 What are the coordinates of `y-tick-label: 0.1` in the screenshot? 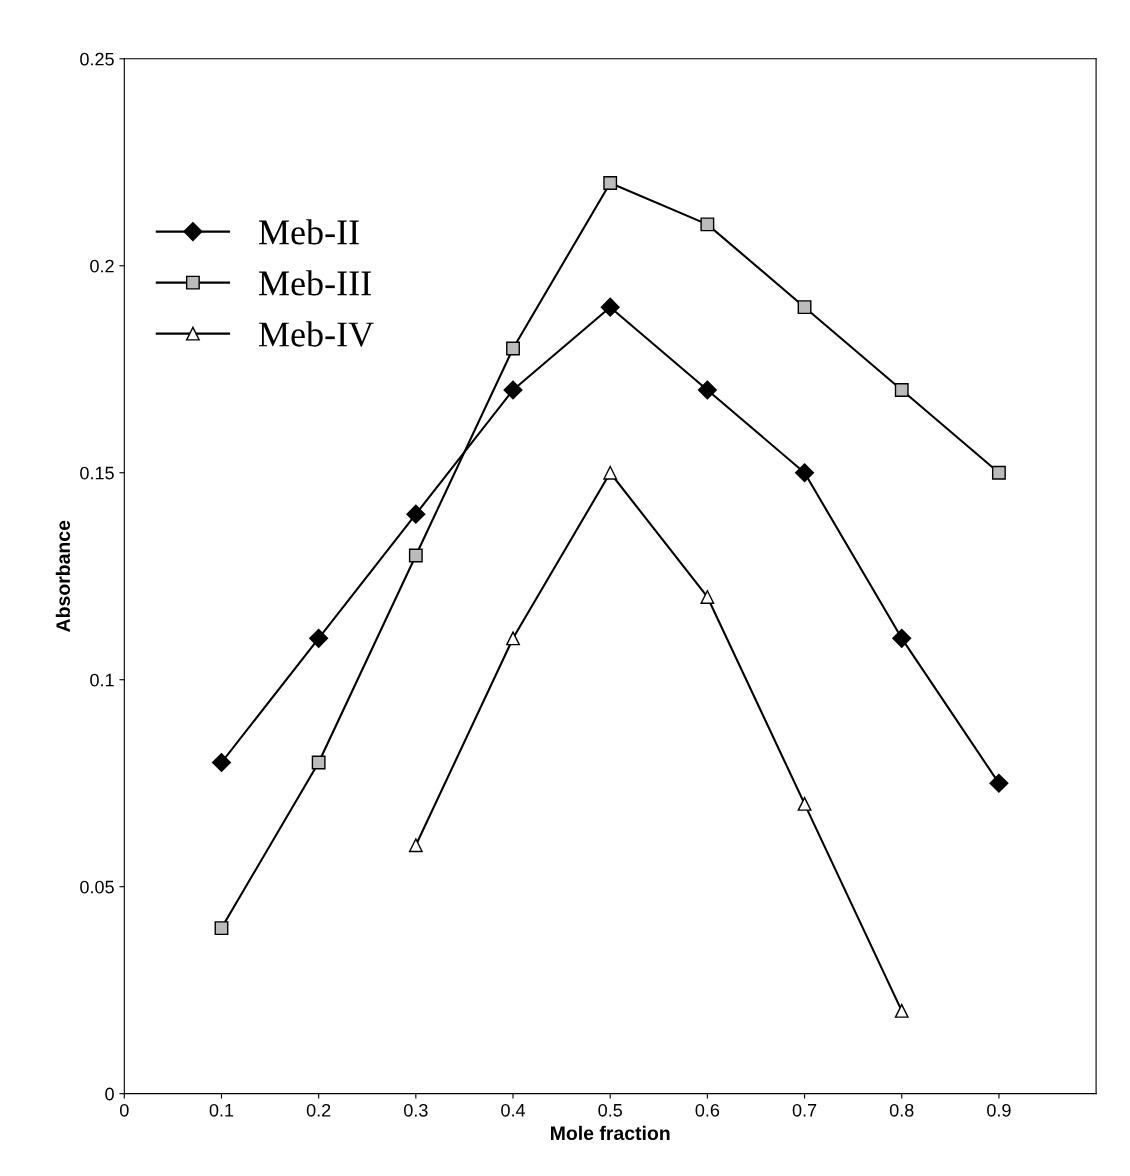 It's located at (102, 680).